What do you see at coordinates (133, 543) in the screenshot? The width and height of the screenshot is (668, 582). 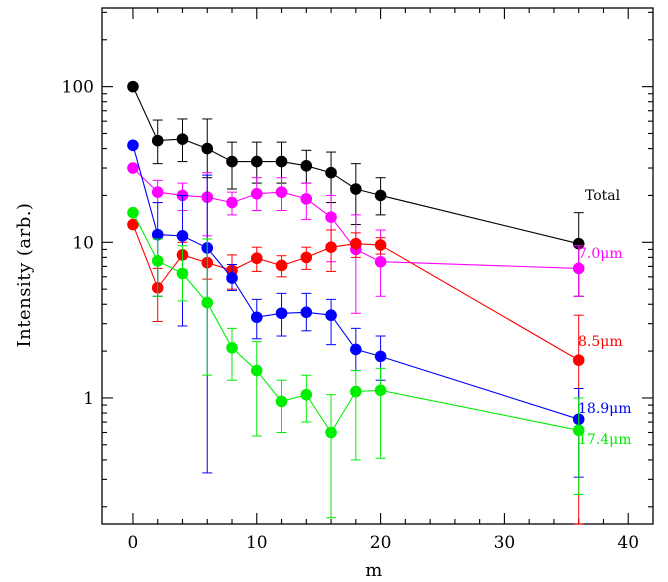 I see `x-tick-label: 0` at bounding box center [133, 543].